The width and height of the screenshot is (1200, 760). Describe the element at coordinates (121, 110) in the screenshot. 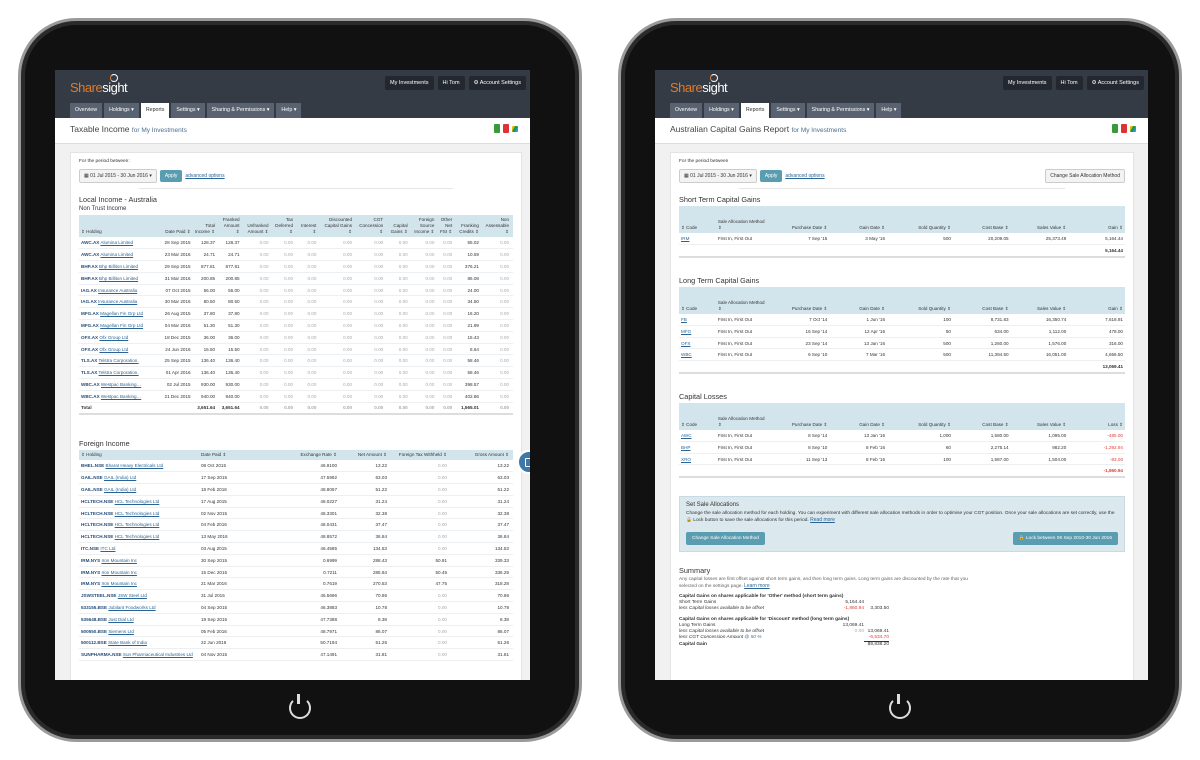

I see `tab-holdings: Holdings ▾` at that location.